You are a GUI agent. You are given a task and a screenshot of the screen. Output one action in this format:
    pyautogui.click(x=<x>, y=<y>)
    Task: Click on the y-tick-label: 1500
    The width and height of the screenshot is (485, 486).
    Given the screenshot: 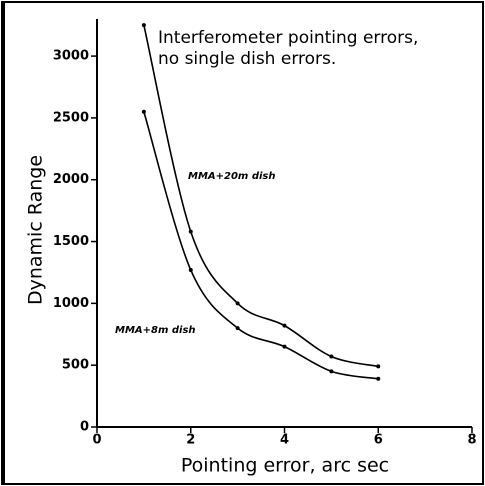 What is the action you would take?
    pyautogui.click(x=71, y=241)
    